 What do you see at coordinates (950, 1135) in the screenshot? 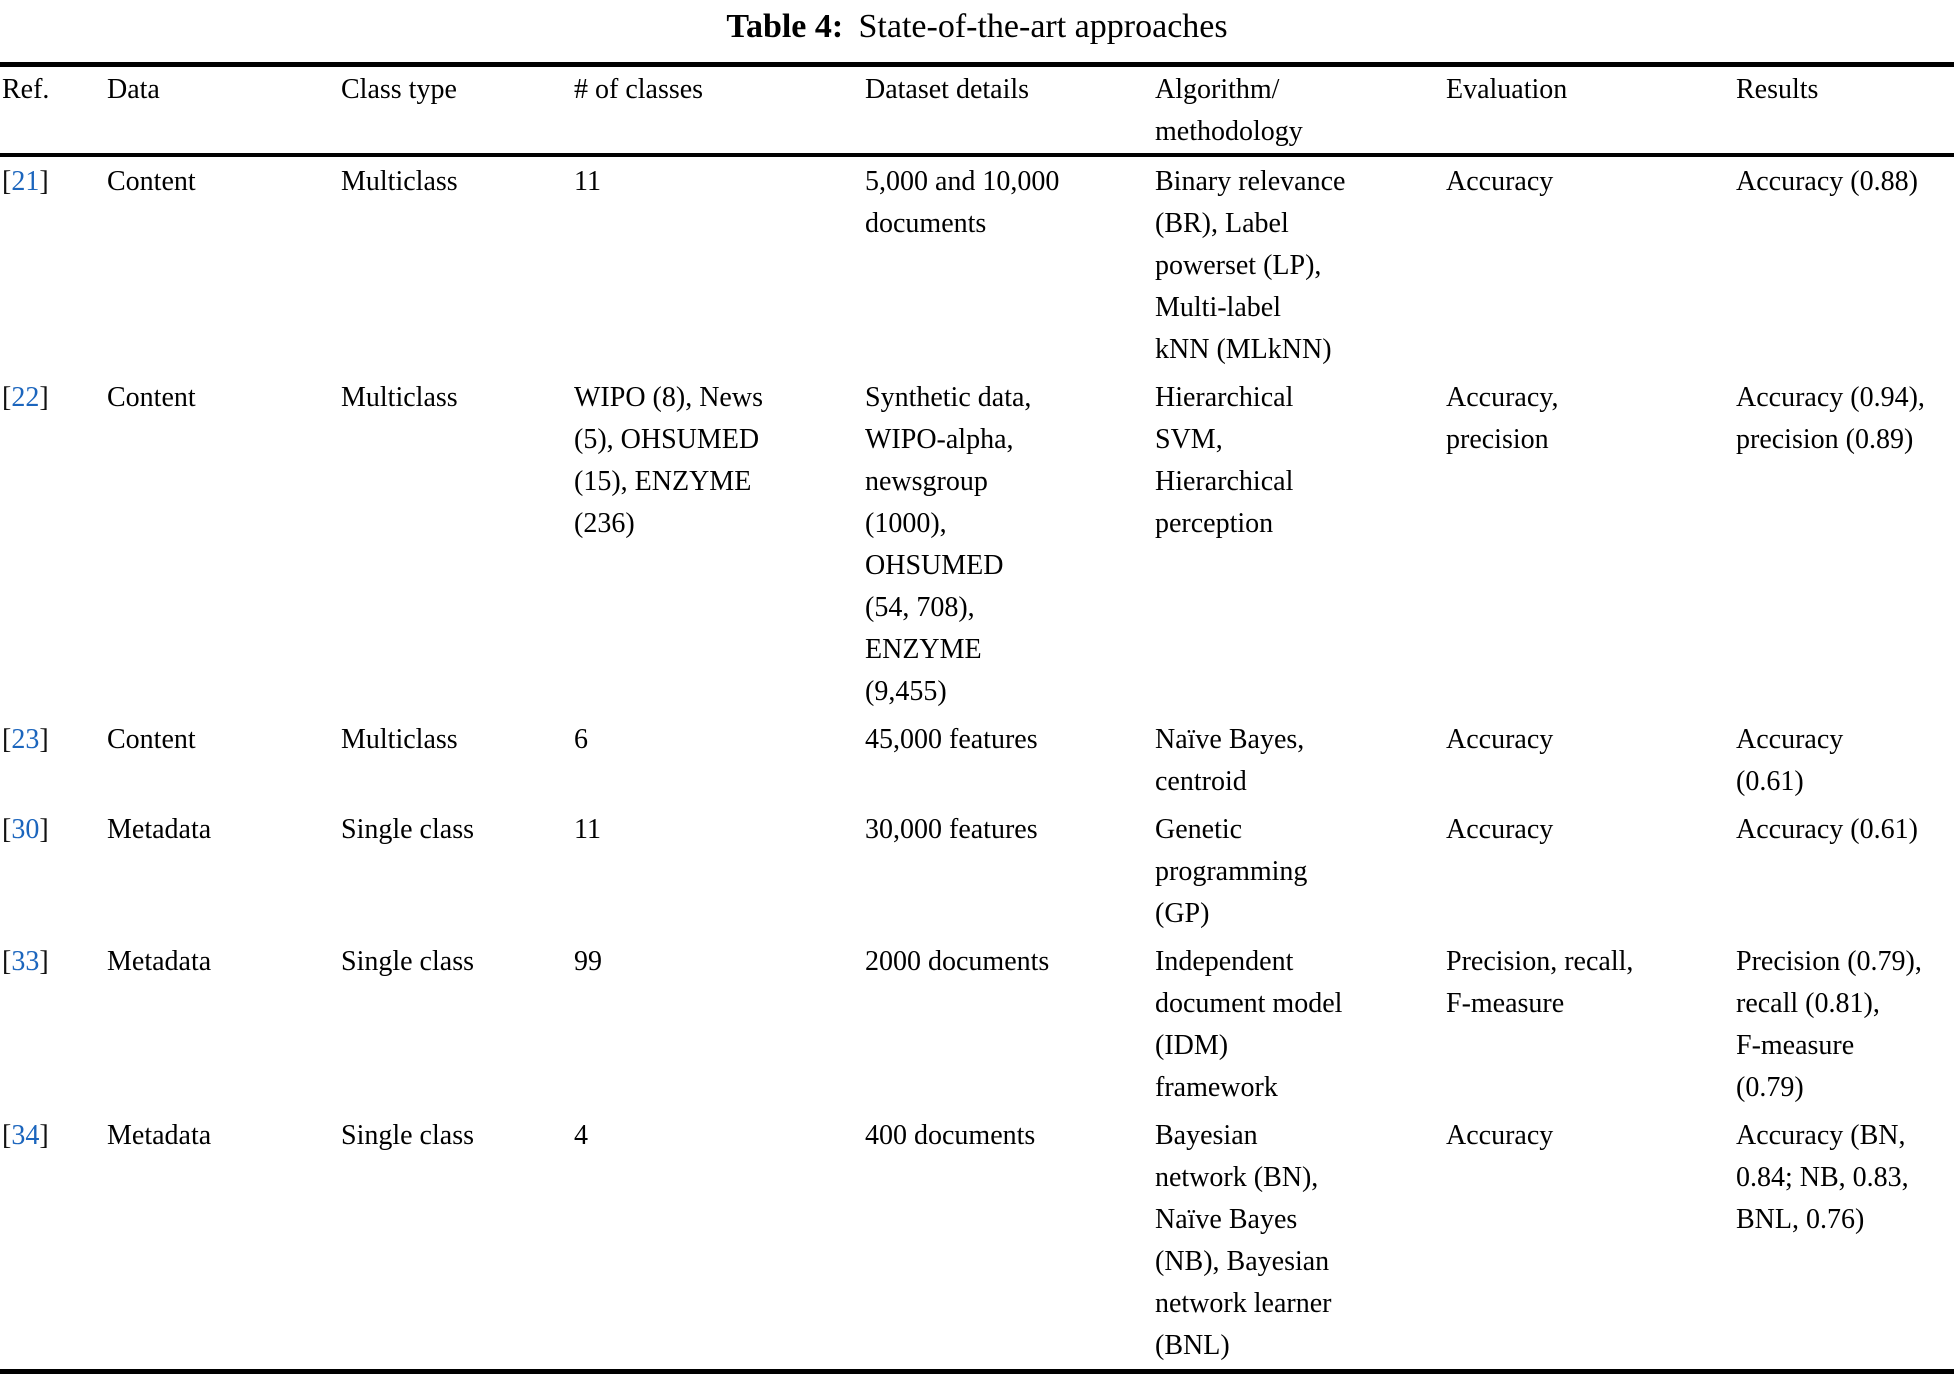
I see `cell-dataset-details: 400 documents` at bounding box center [950, 1135].